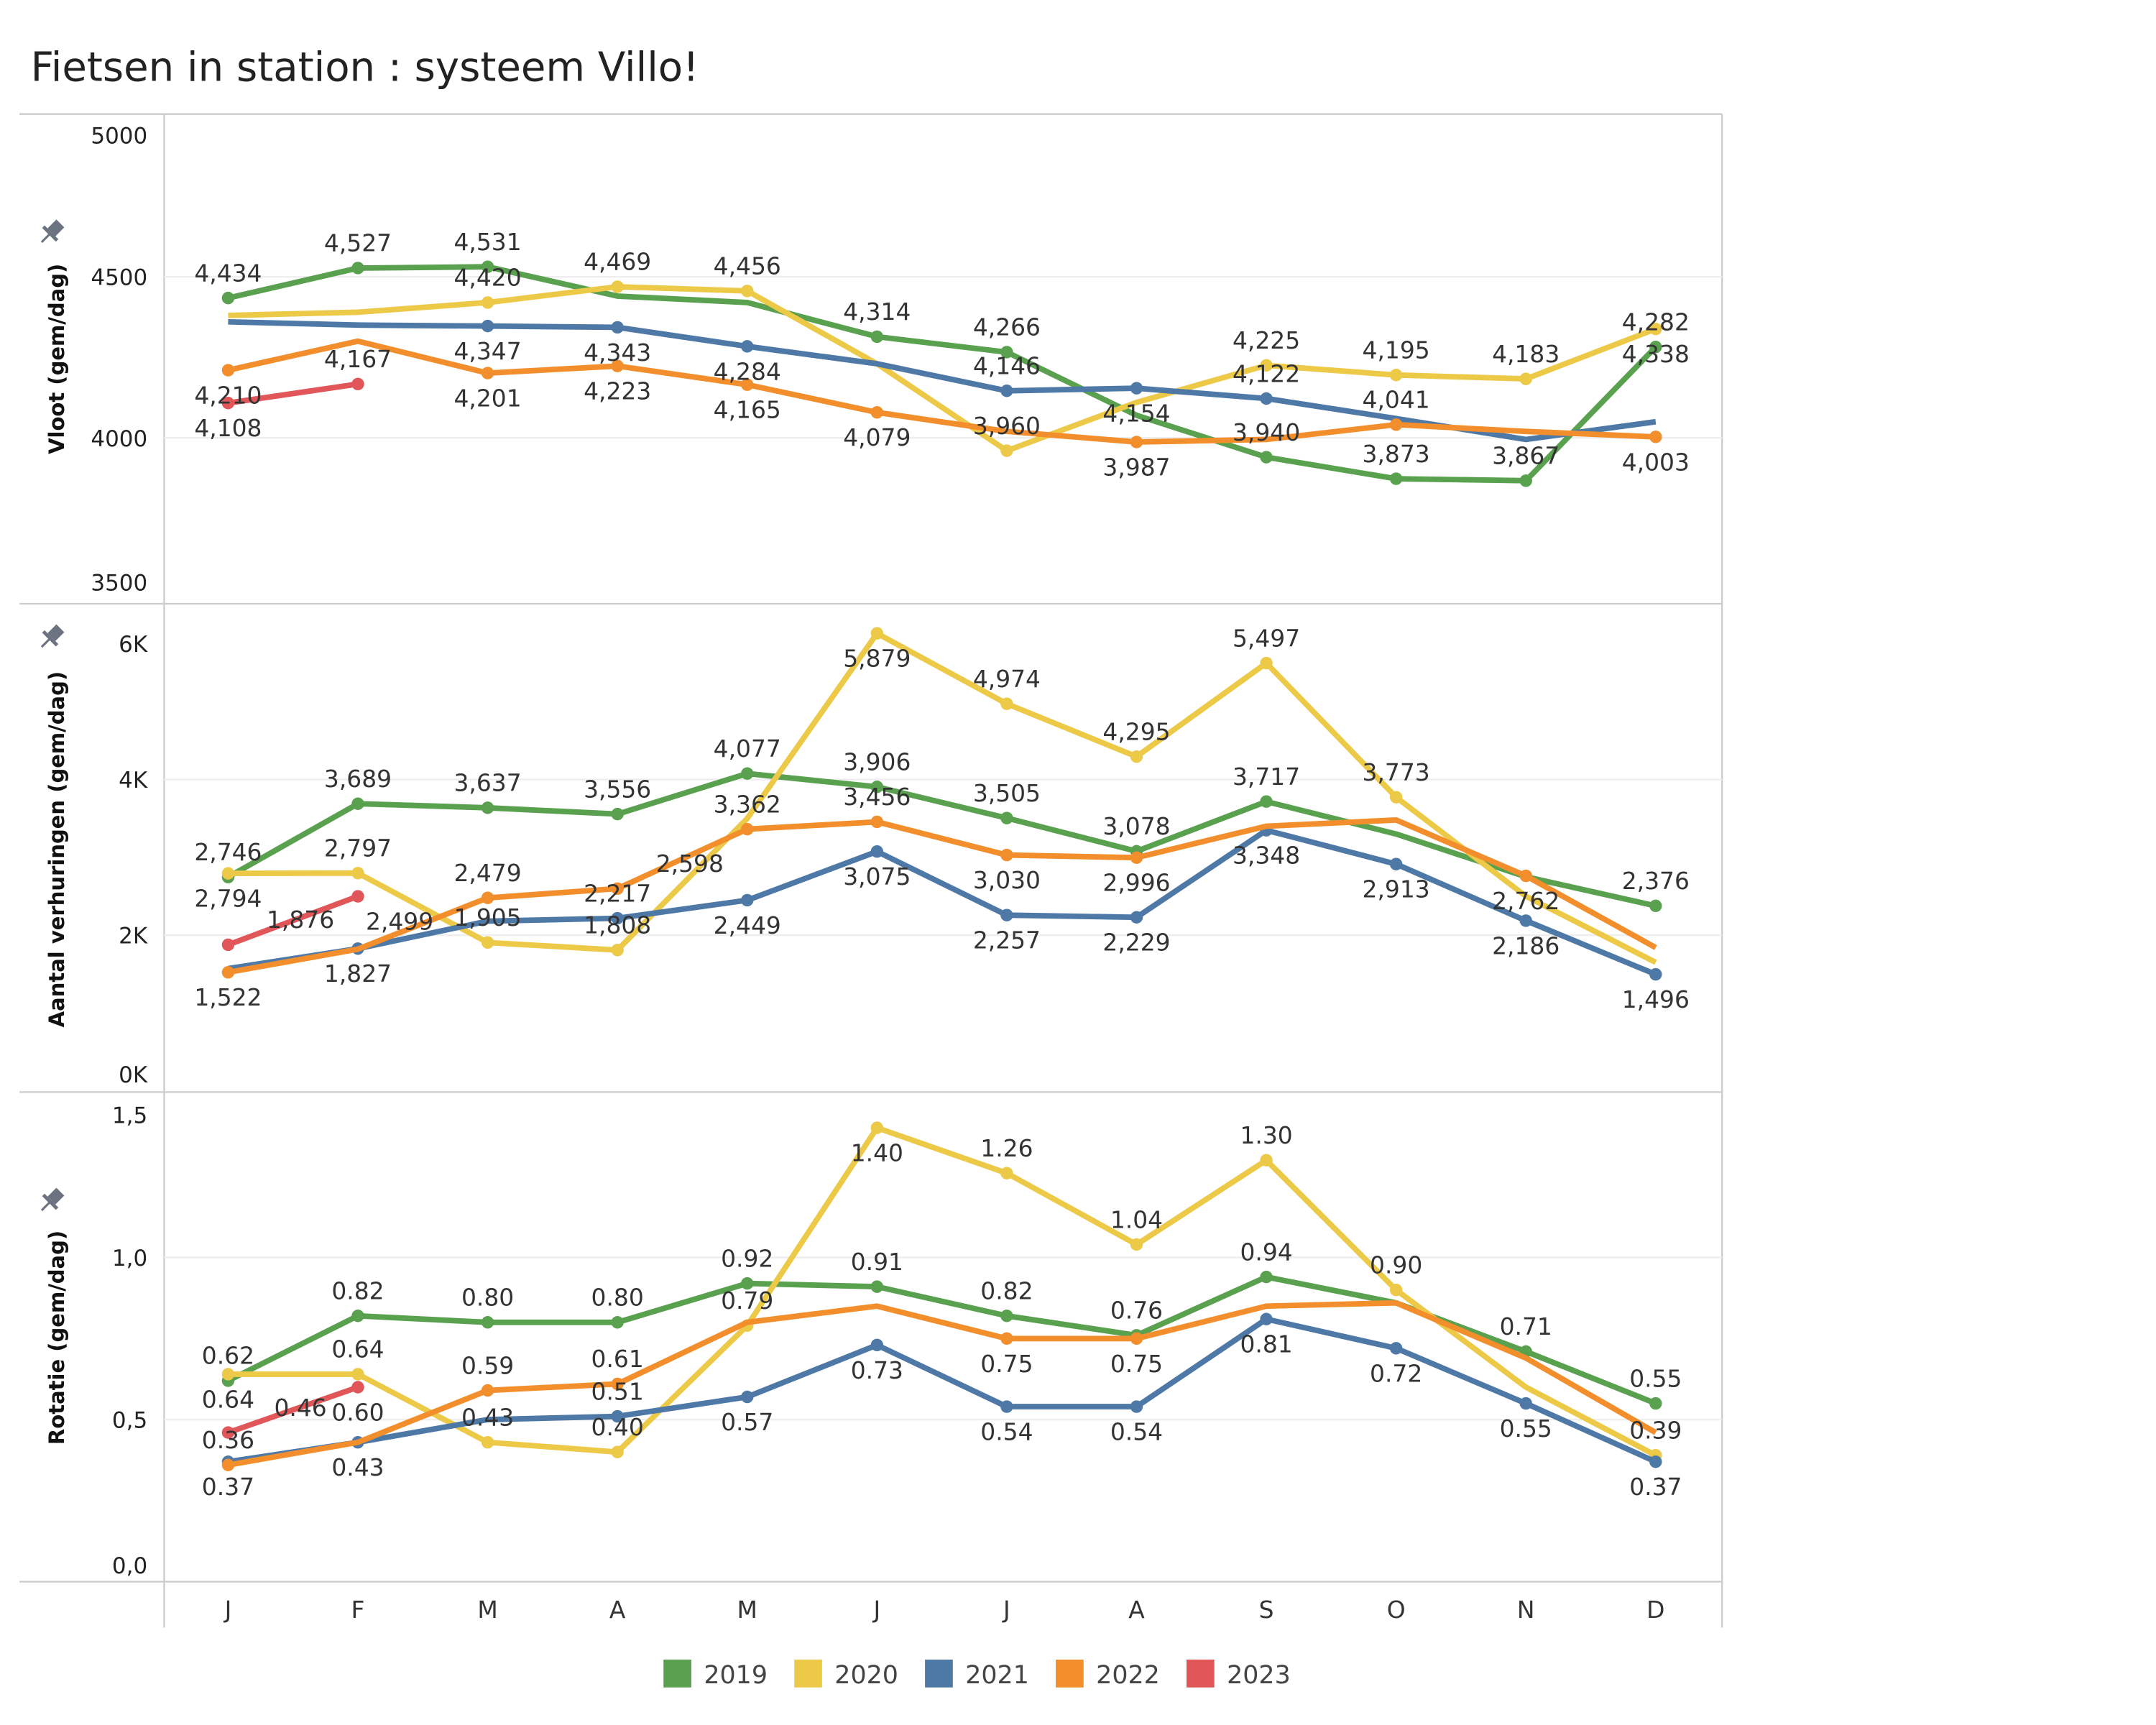 This screenshot has height=1725, width=2156. Describe the element at coordinates (846, 1675) in the screenshot. I see `legend-item-2020: 2020` at that location.